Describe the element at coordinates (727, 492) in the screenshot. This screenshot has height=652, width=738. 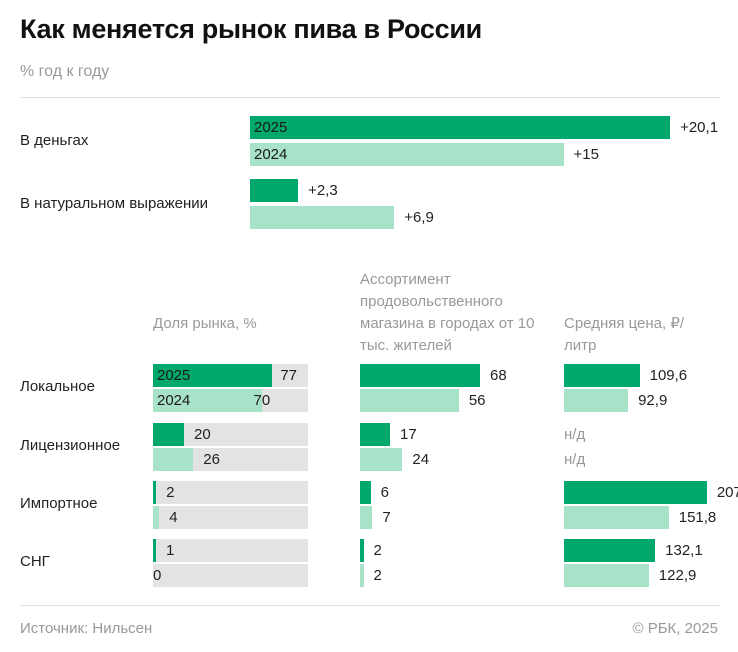
I see `data-label: 207` at that location.